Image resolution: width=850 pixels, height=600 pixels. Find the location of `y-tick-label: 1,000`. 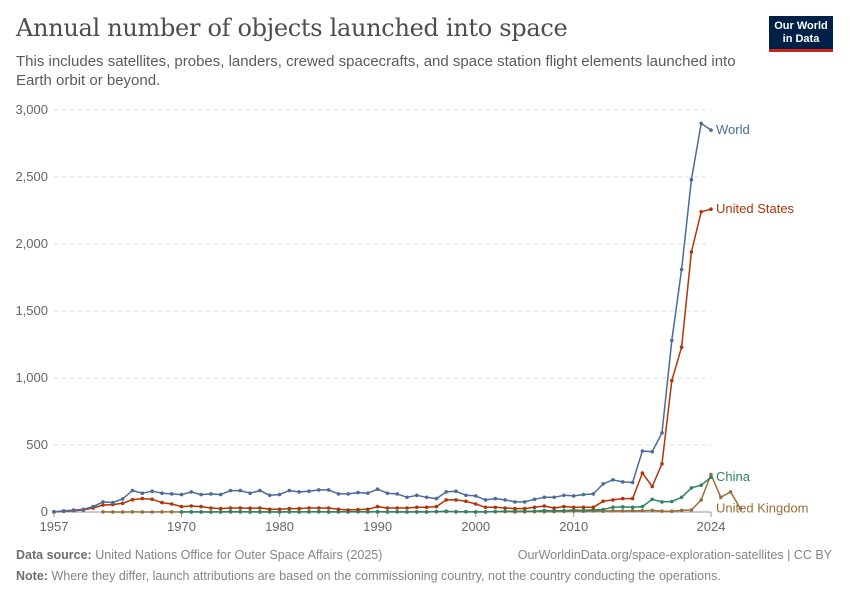

y-tick-label: 1,000 is located at coordinates (31, 377).